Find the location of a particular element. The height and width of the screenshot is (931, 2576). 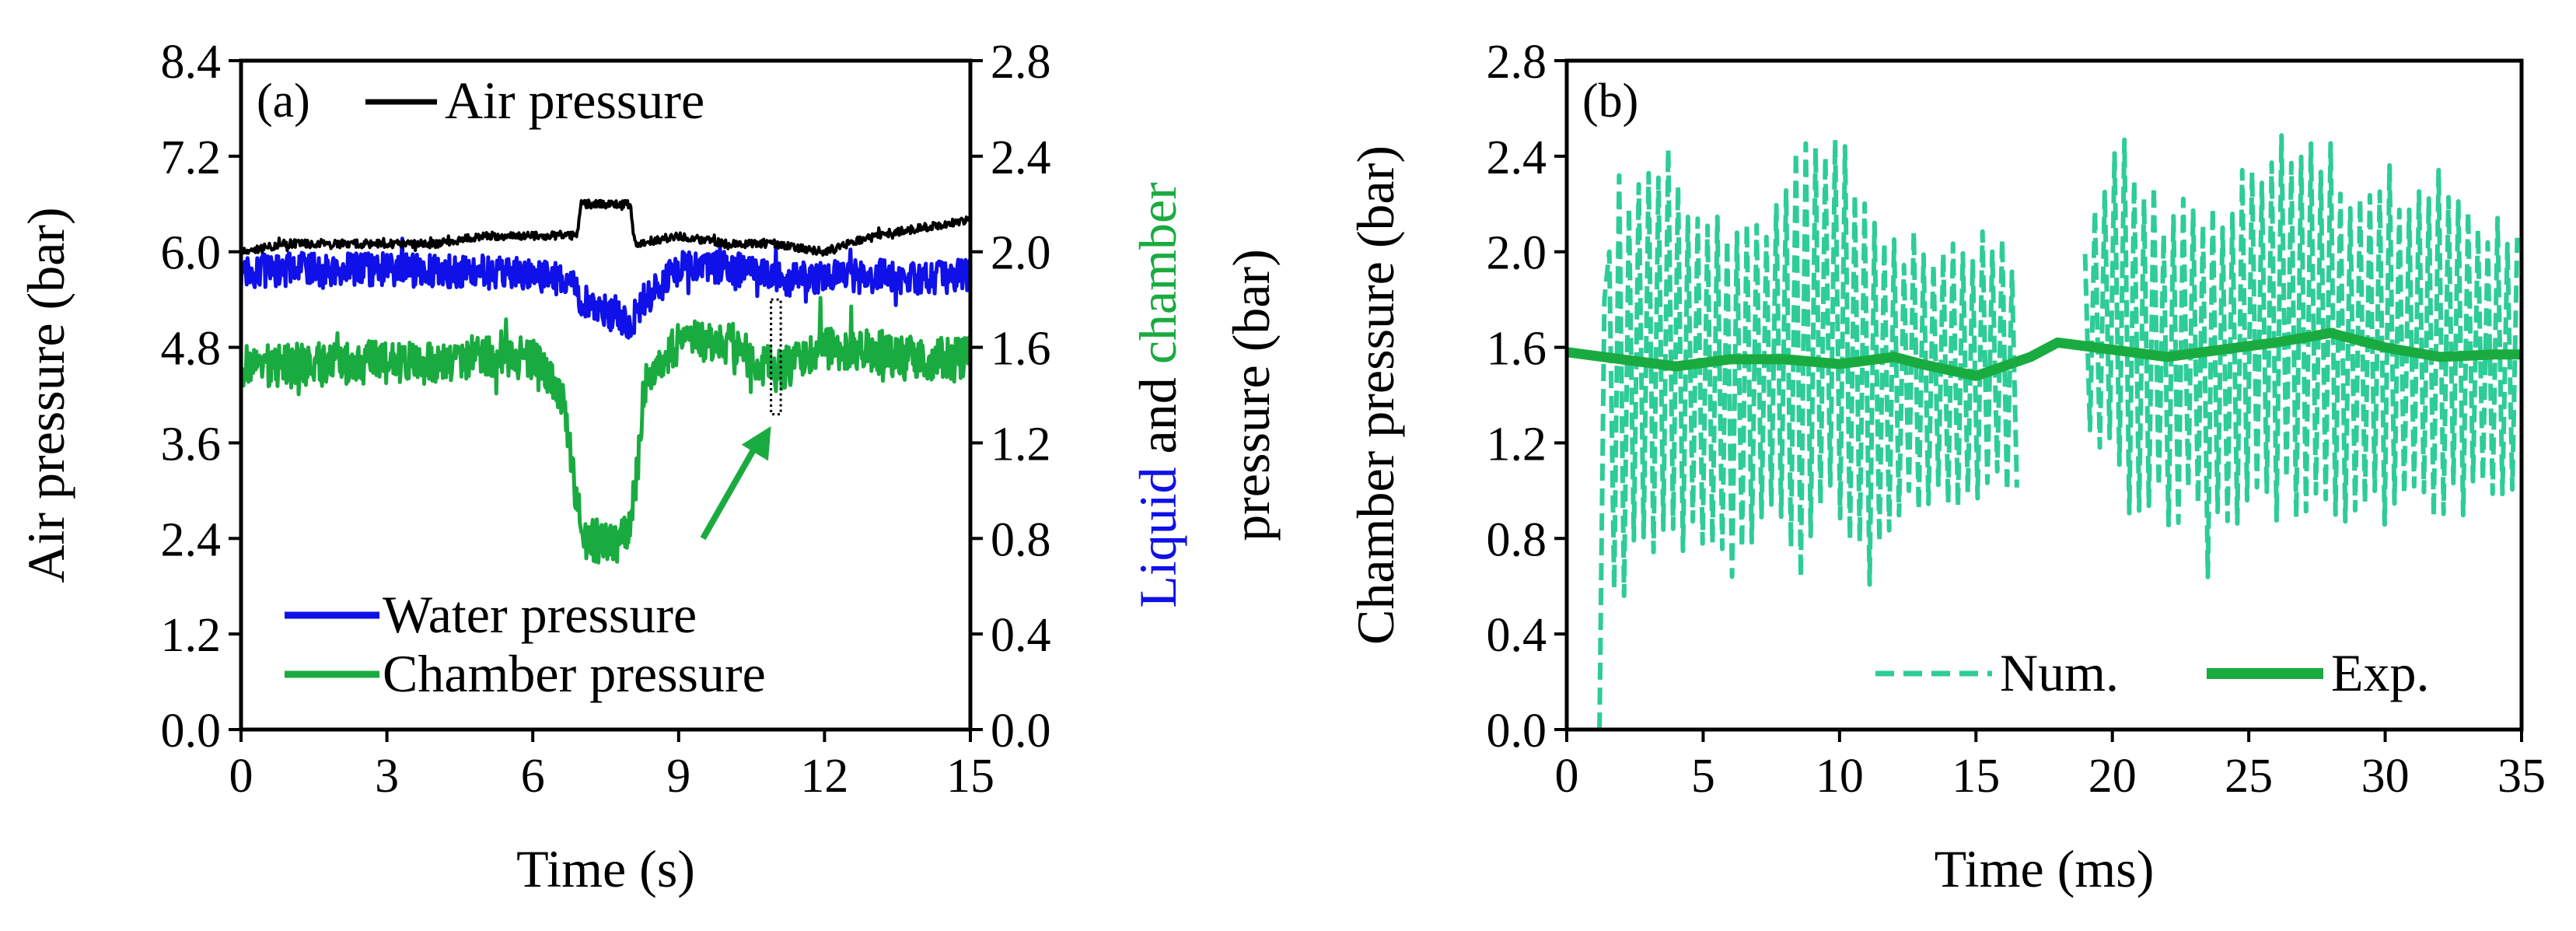

chart-b-xtick-label: 15 is located at coordinates (1976, 776).